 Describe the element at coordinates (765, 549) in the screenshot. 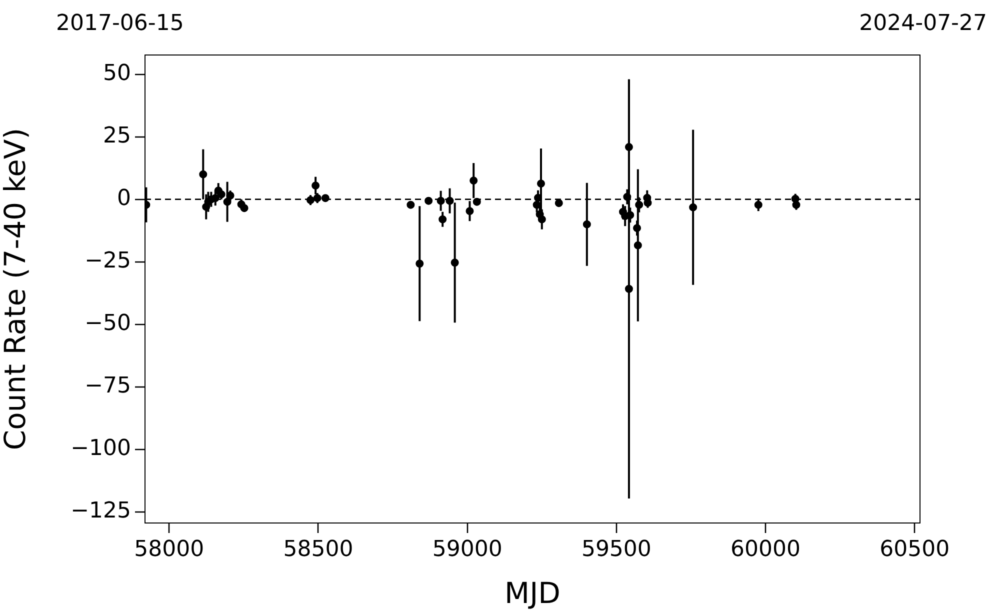

I see `x-tick-label: 60000` at that location.